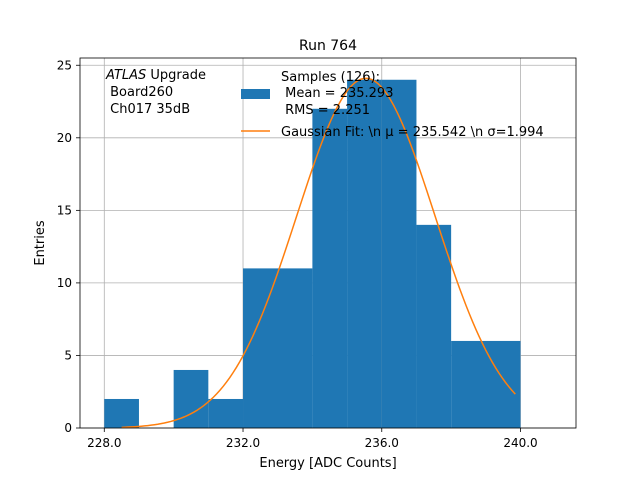  What do you see at coordinates (125, 75) in the screenshot?
I see `annotation-atlas-word: ATLAS` at bounding box center [125, 75].